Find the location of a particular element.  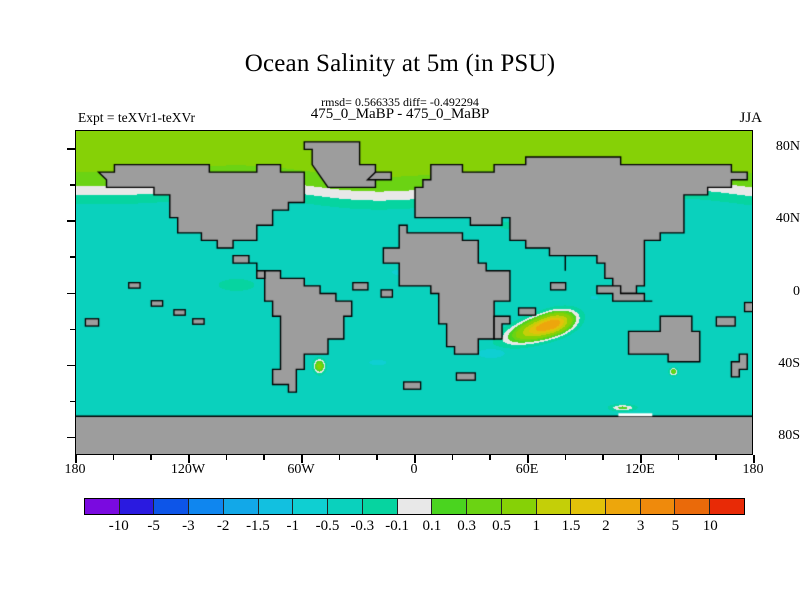

x-axis-label: 0 is located at coordinates (414, 469).